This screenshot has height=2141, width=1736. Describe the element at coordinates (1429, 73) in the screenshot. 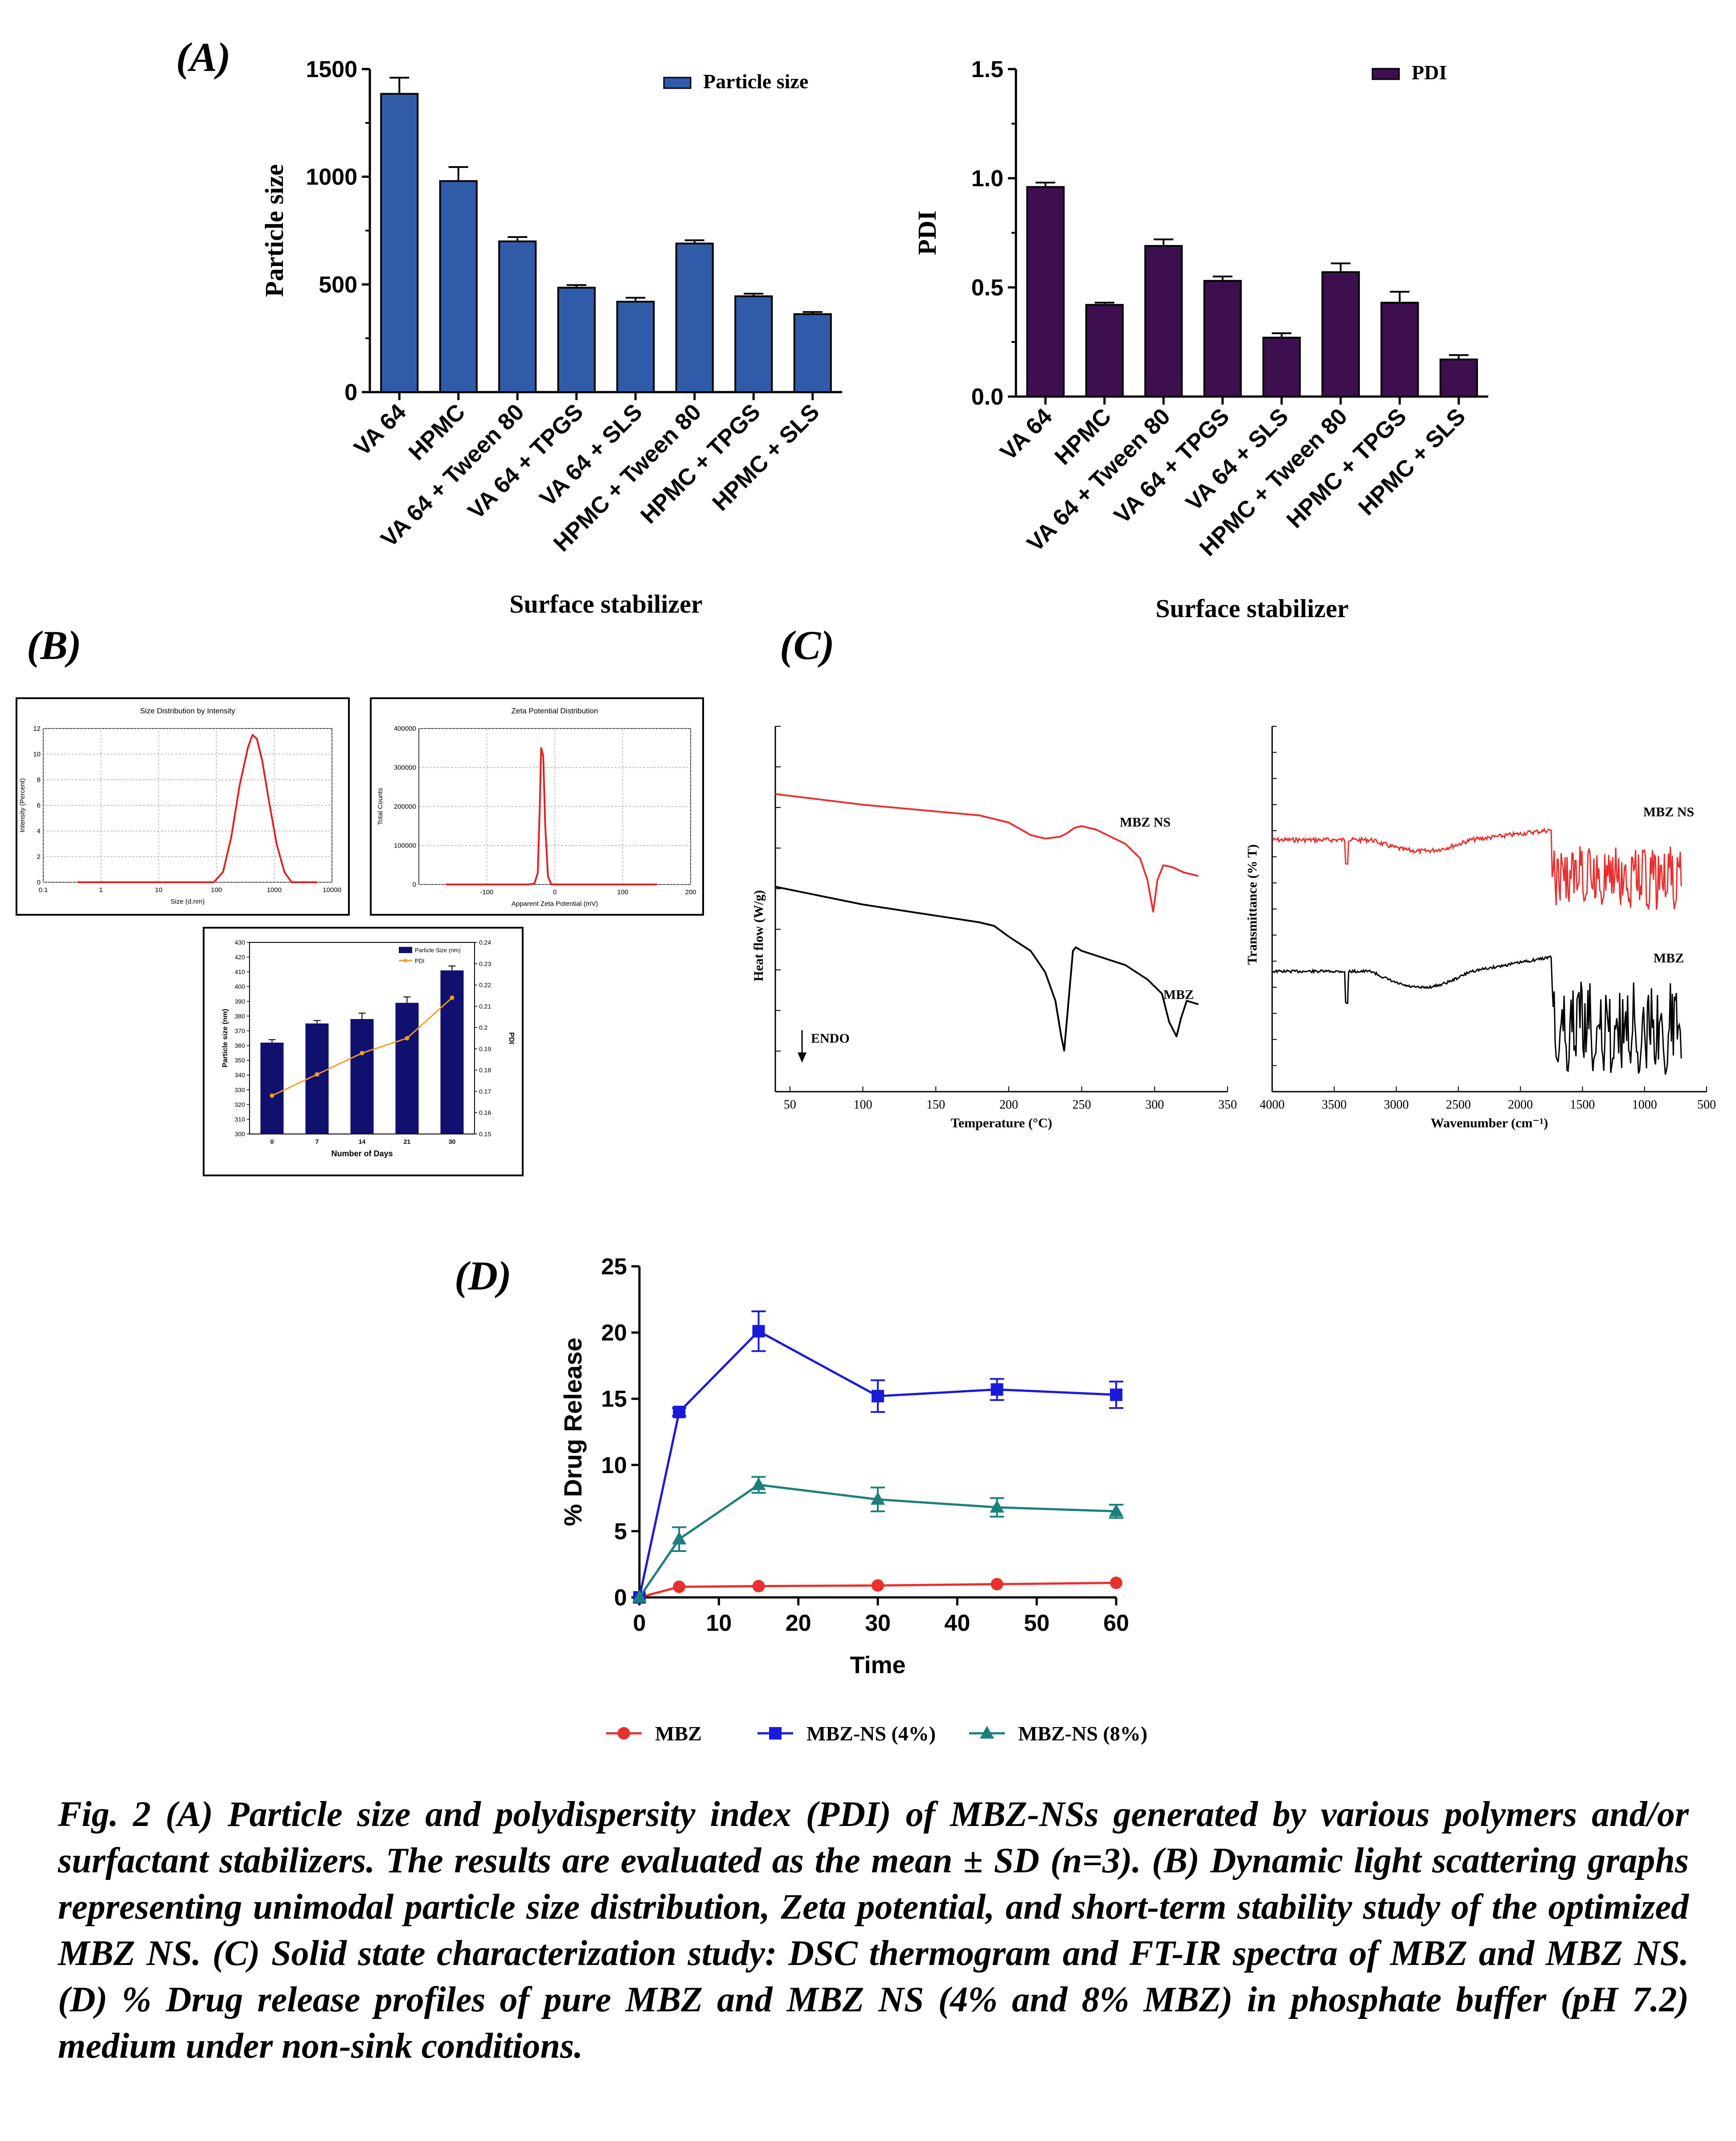

I see `legend-label: PDI` at that location.